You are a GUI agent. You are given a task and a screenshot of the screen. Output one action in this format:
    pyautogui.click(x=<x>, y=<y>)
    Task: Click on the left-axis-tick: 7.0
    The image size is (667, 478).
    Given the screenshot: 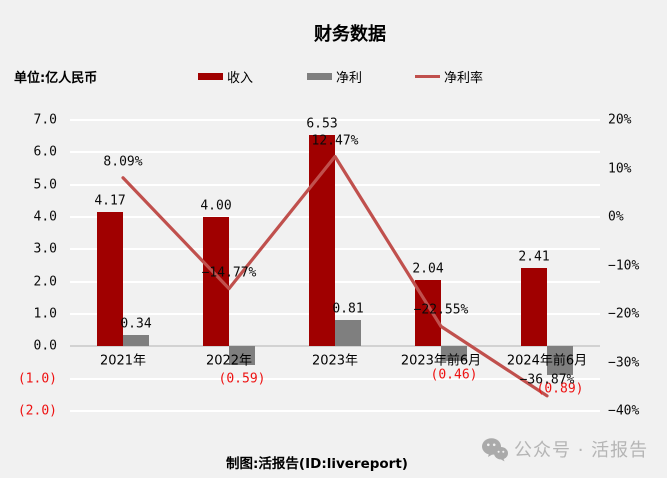 What is the action you would take?
    pyautogui.click(x=45, y=120)
    